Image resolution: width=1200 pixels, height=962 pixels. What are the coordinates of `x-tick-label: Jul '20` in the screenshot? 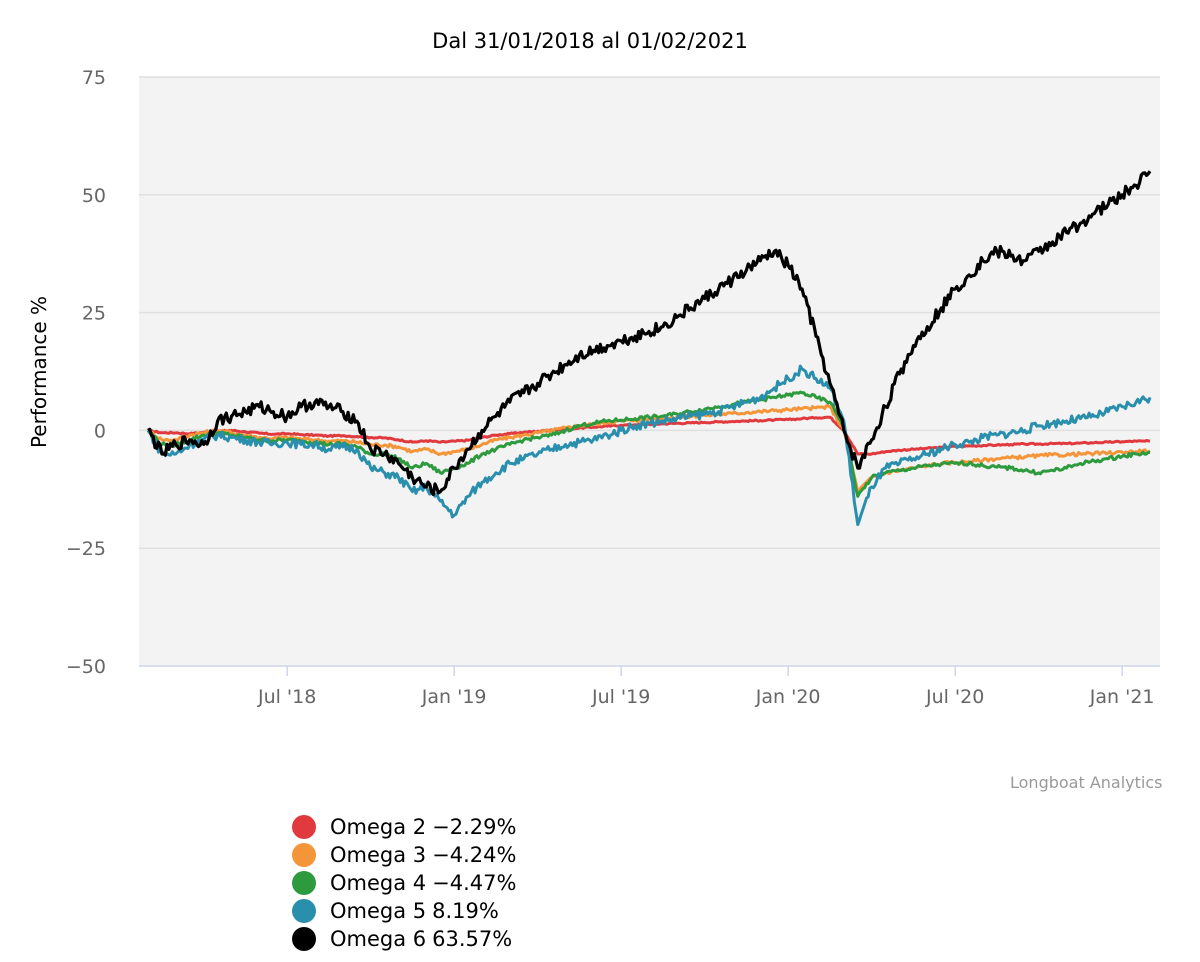 It's located at (954, 697).